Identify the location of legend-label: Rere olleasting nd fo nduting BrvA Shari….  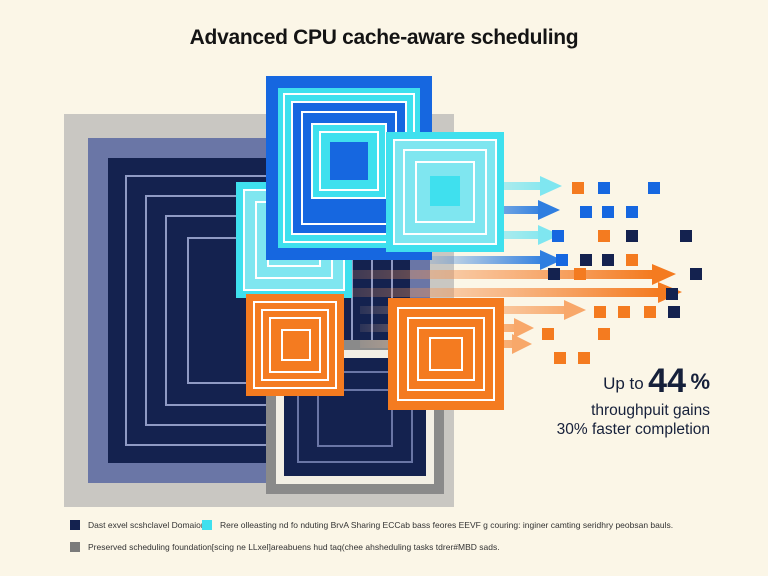
(447, 525).